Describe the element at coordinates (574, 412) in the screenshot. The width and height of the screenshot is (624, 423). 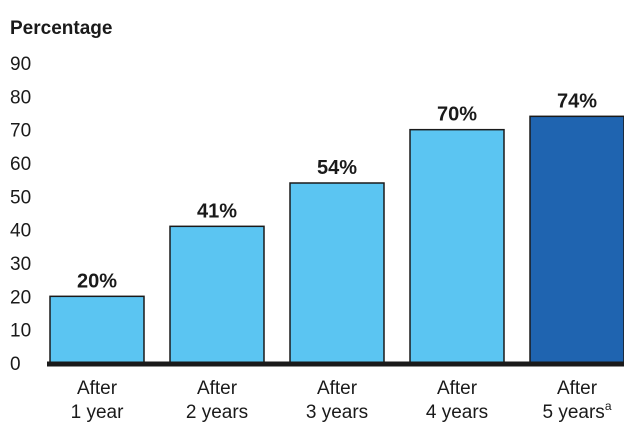
I see `category-label-text: 5 years` at that location.